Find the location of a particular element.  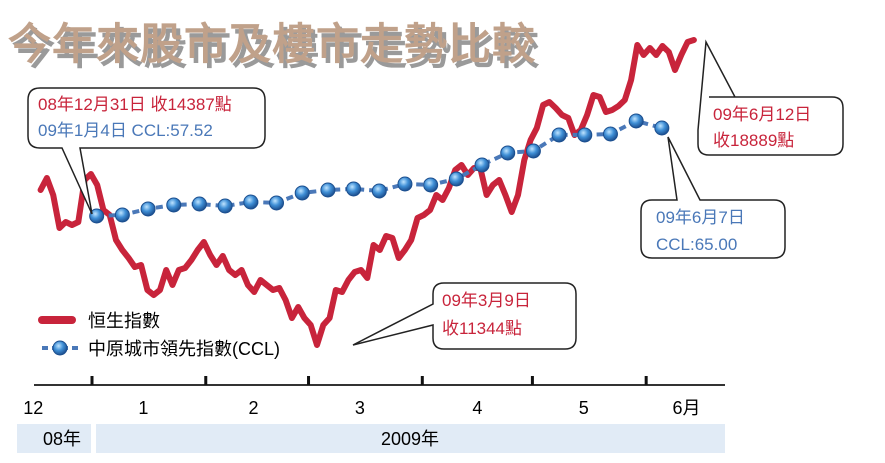

callout-ccl-end: 09年6月7日 CCL:65.00 is located at coordinates (713, 197).